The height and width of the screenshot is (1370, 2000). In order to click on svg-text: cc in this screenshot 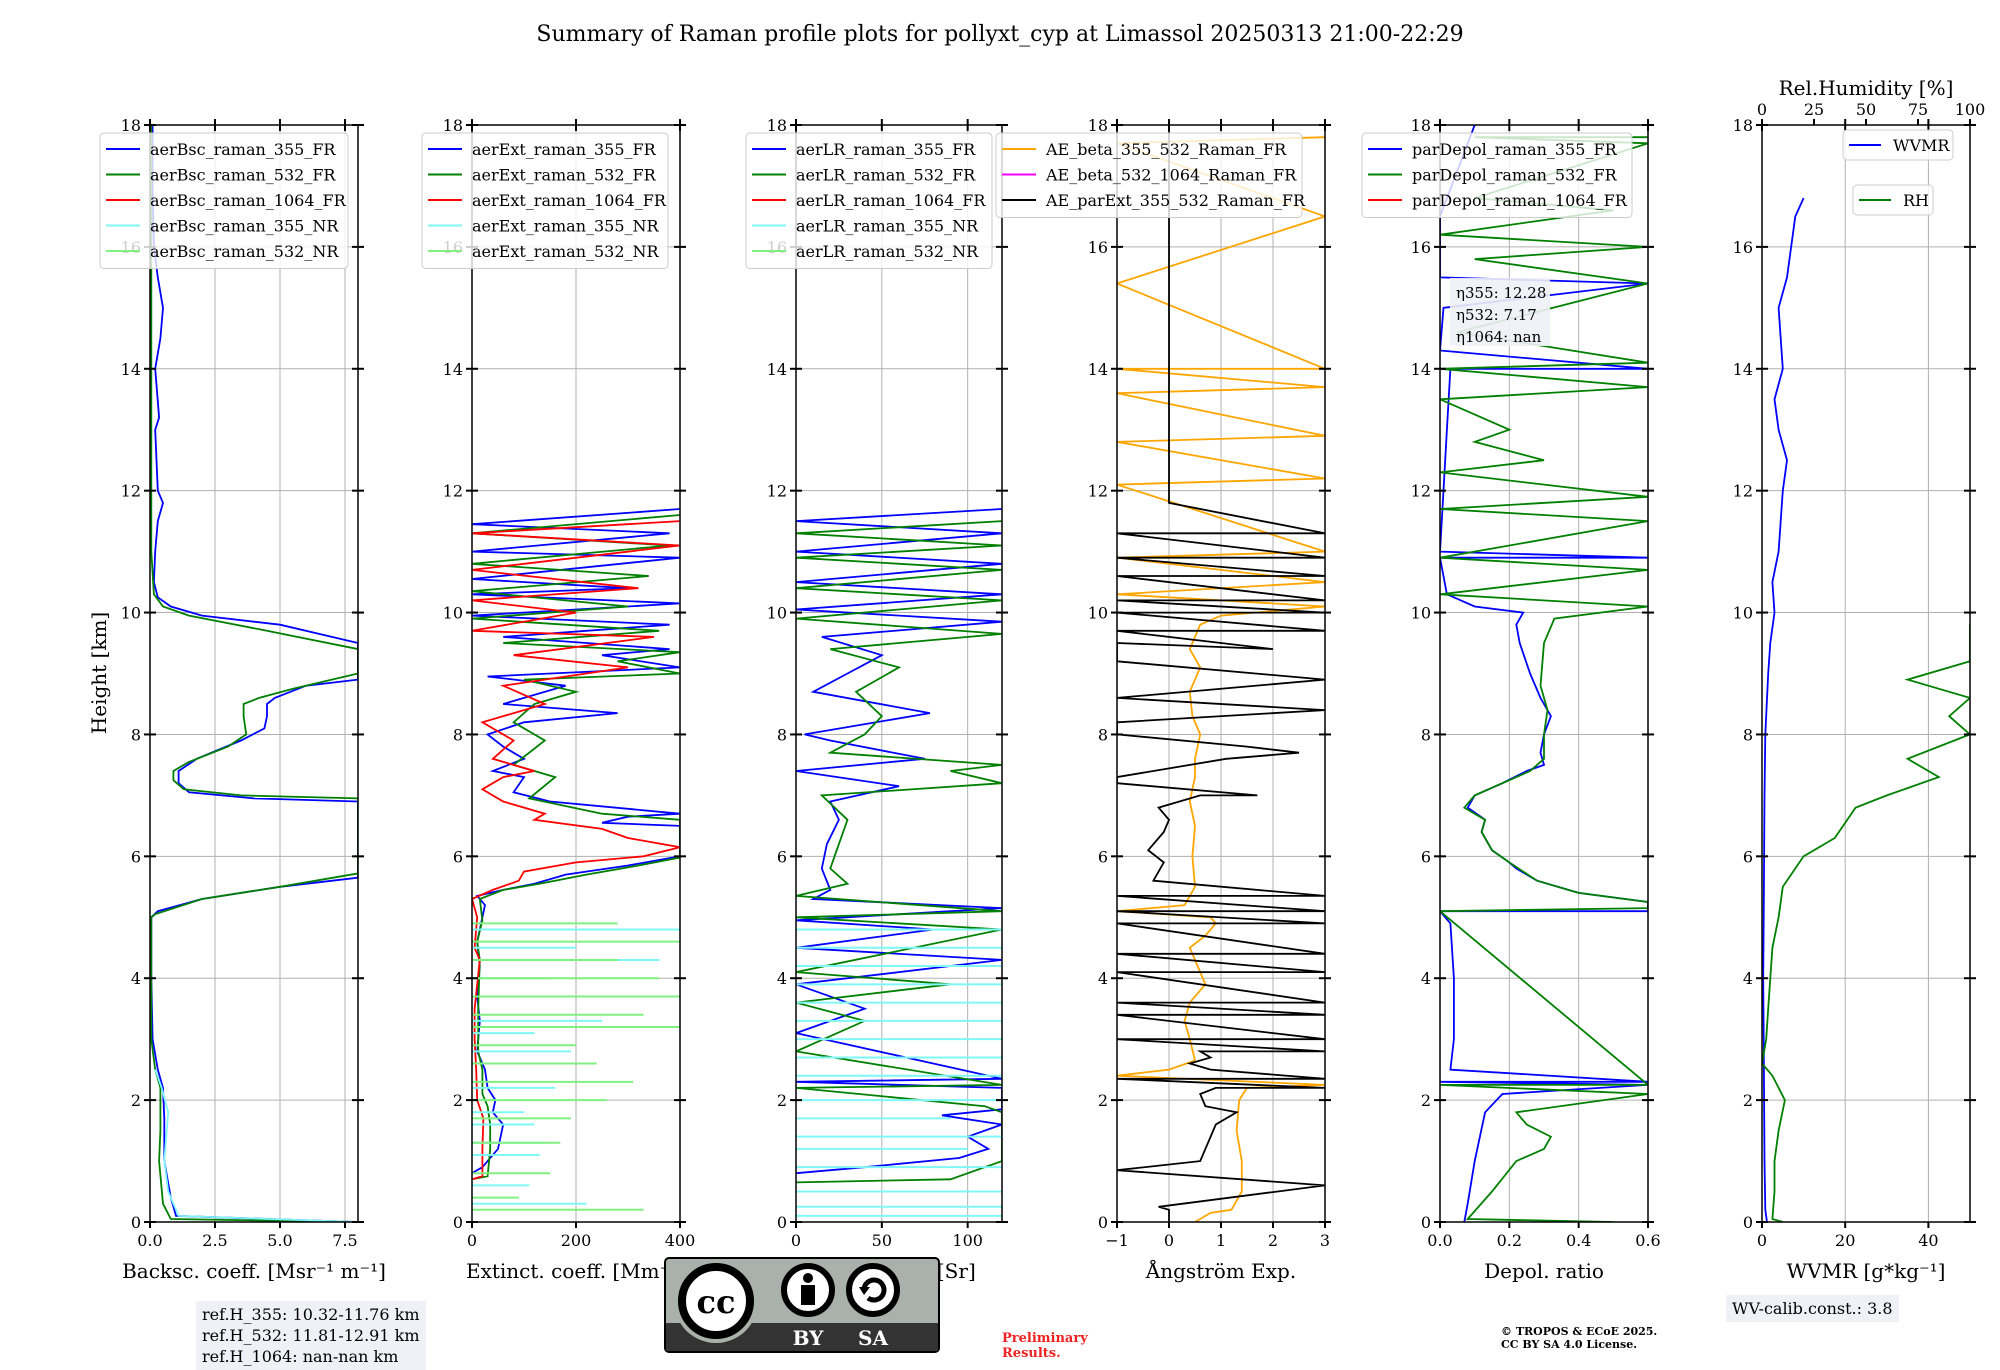, I will do `click(716, 1302)`.